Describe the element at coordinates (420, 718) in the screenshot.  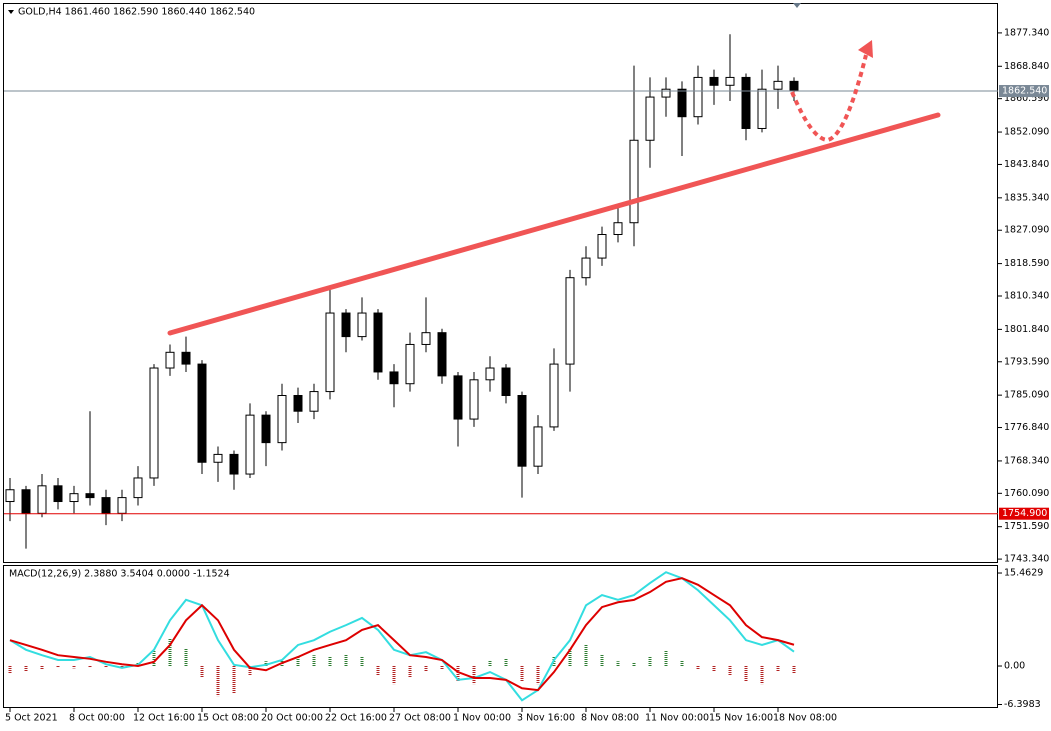
I see `x-tick-label: 27 Oct 08:00` at that location.